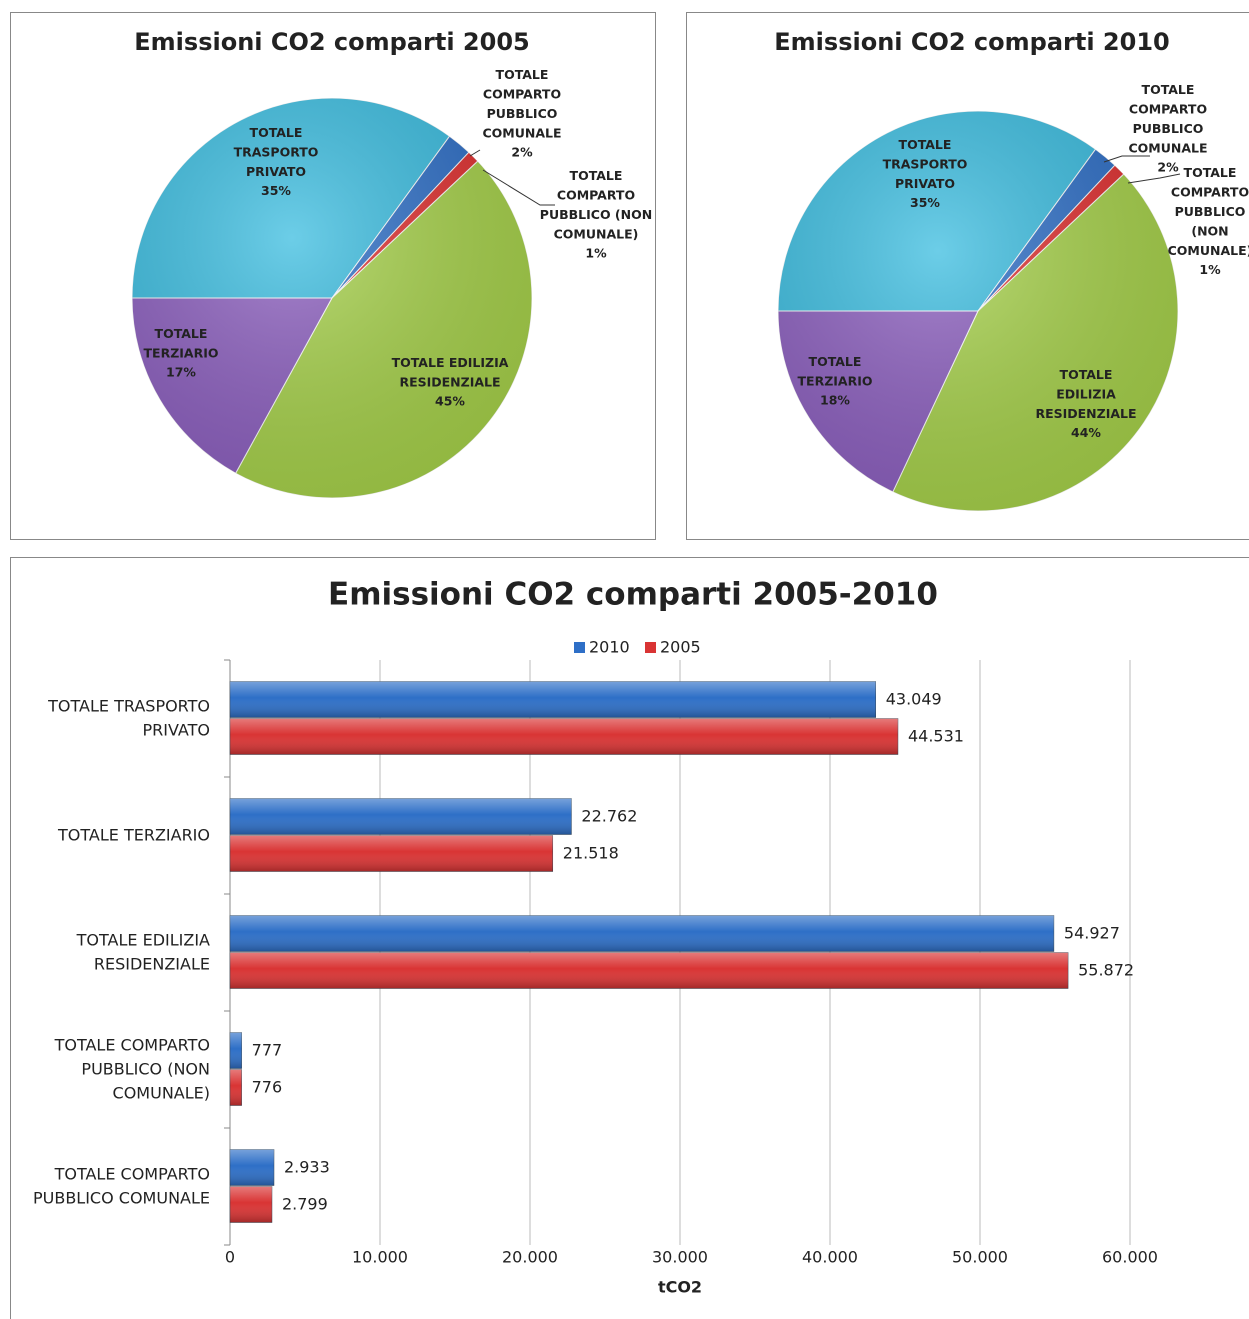 The image size is (1249, 1319). I want to click on legend-label: 2010, so click(609, 647).